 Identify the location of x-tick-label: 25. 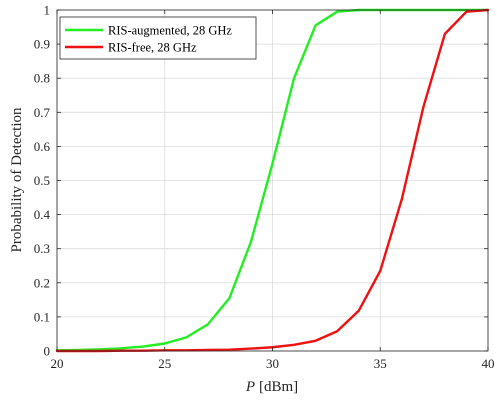
(164, 363).